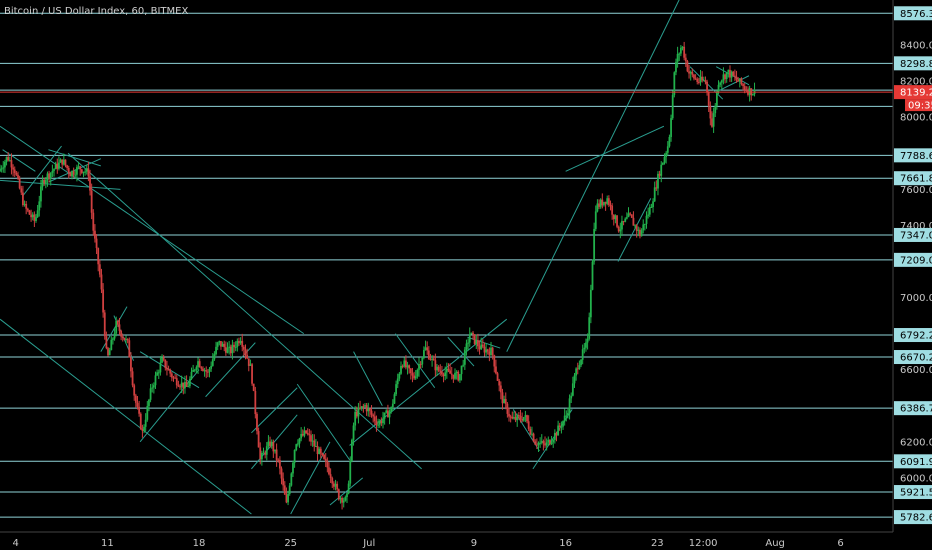 This screenshot has width=932, height=550. I want to click on level-label: 6670.25, so click(916, 358).